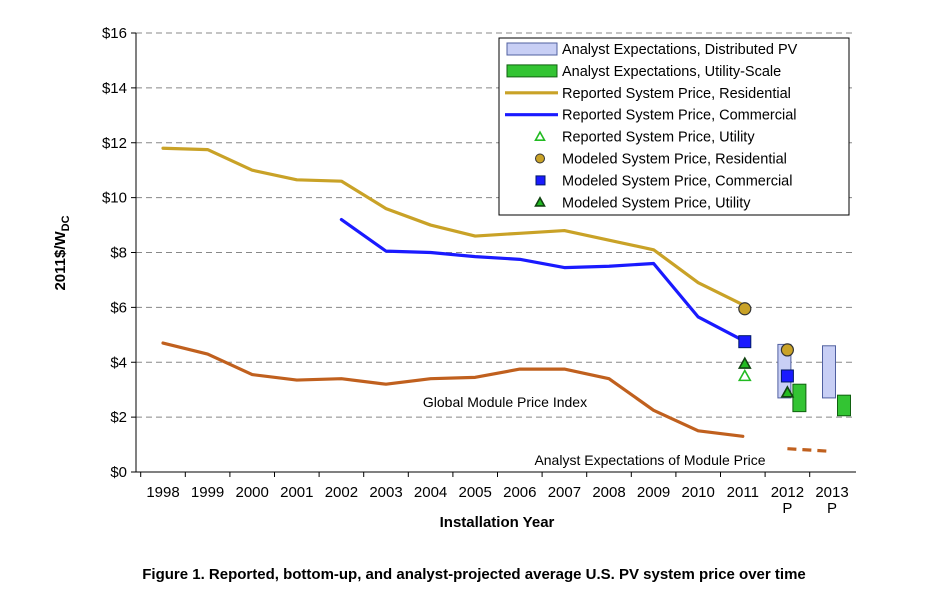 Image resolution: width=948 pixels, height=596 pixels. Describe the element at coordinates (810, 450) in the screenshot. I see `analyst-expectations-of-module-price-line` at that location.